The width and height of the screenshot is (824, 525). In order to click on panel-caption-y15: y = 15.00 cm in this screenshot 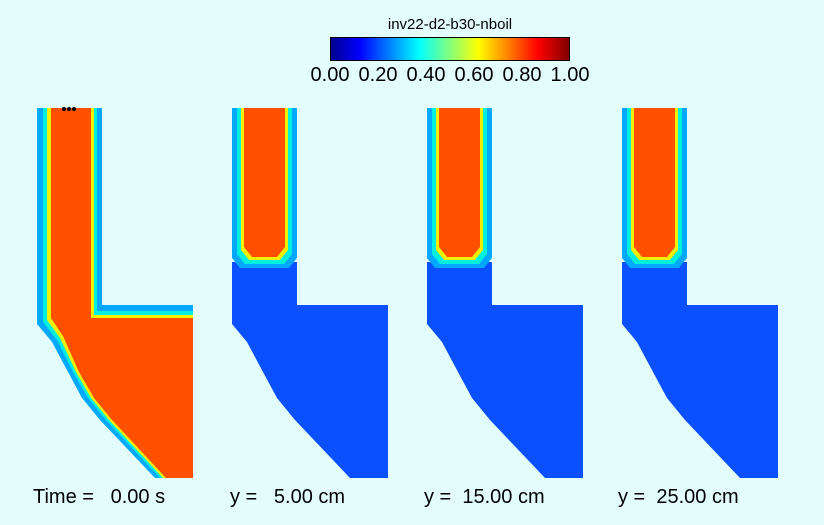, I will do `click(484, 497)`.